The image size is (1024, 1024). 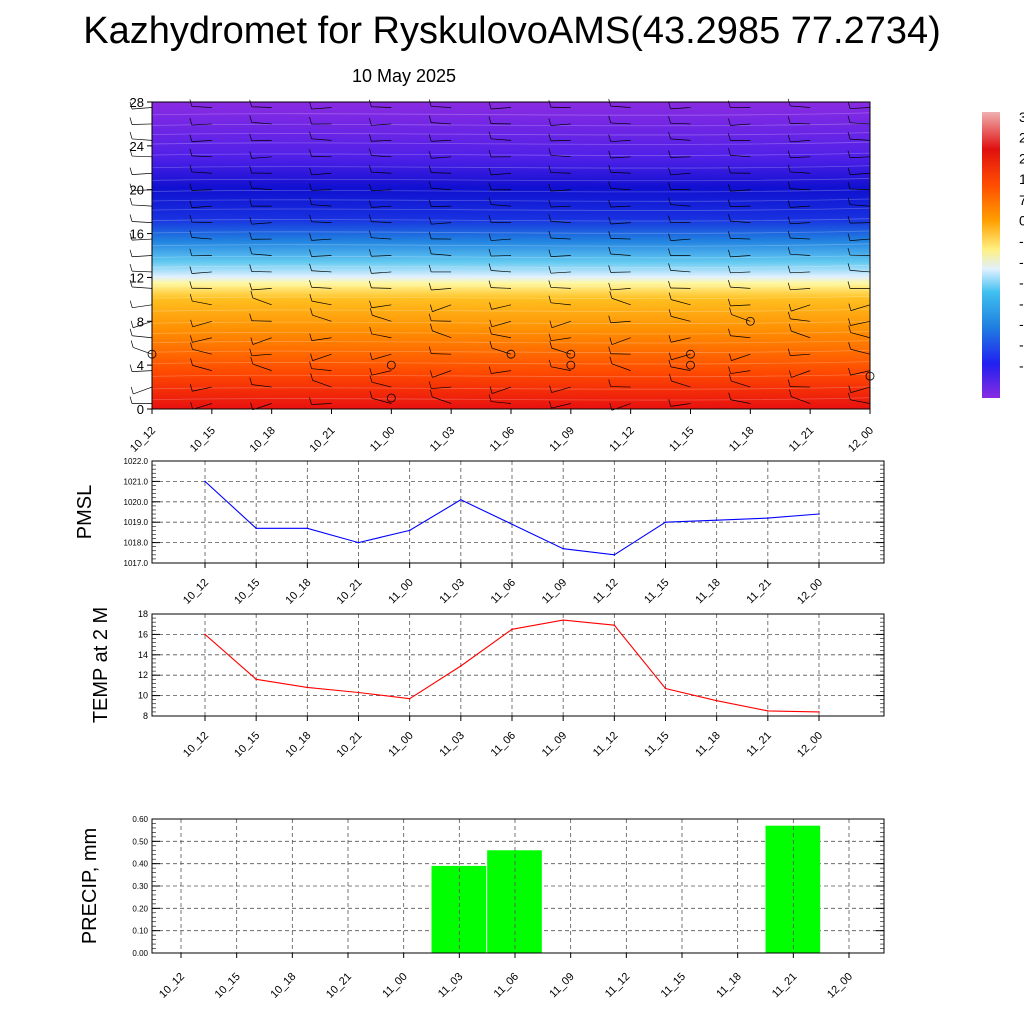 I want to click on x-tick-label: 10_15, so click(x=247, y=745).